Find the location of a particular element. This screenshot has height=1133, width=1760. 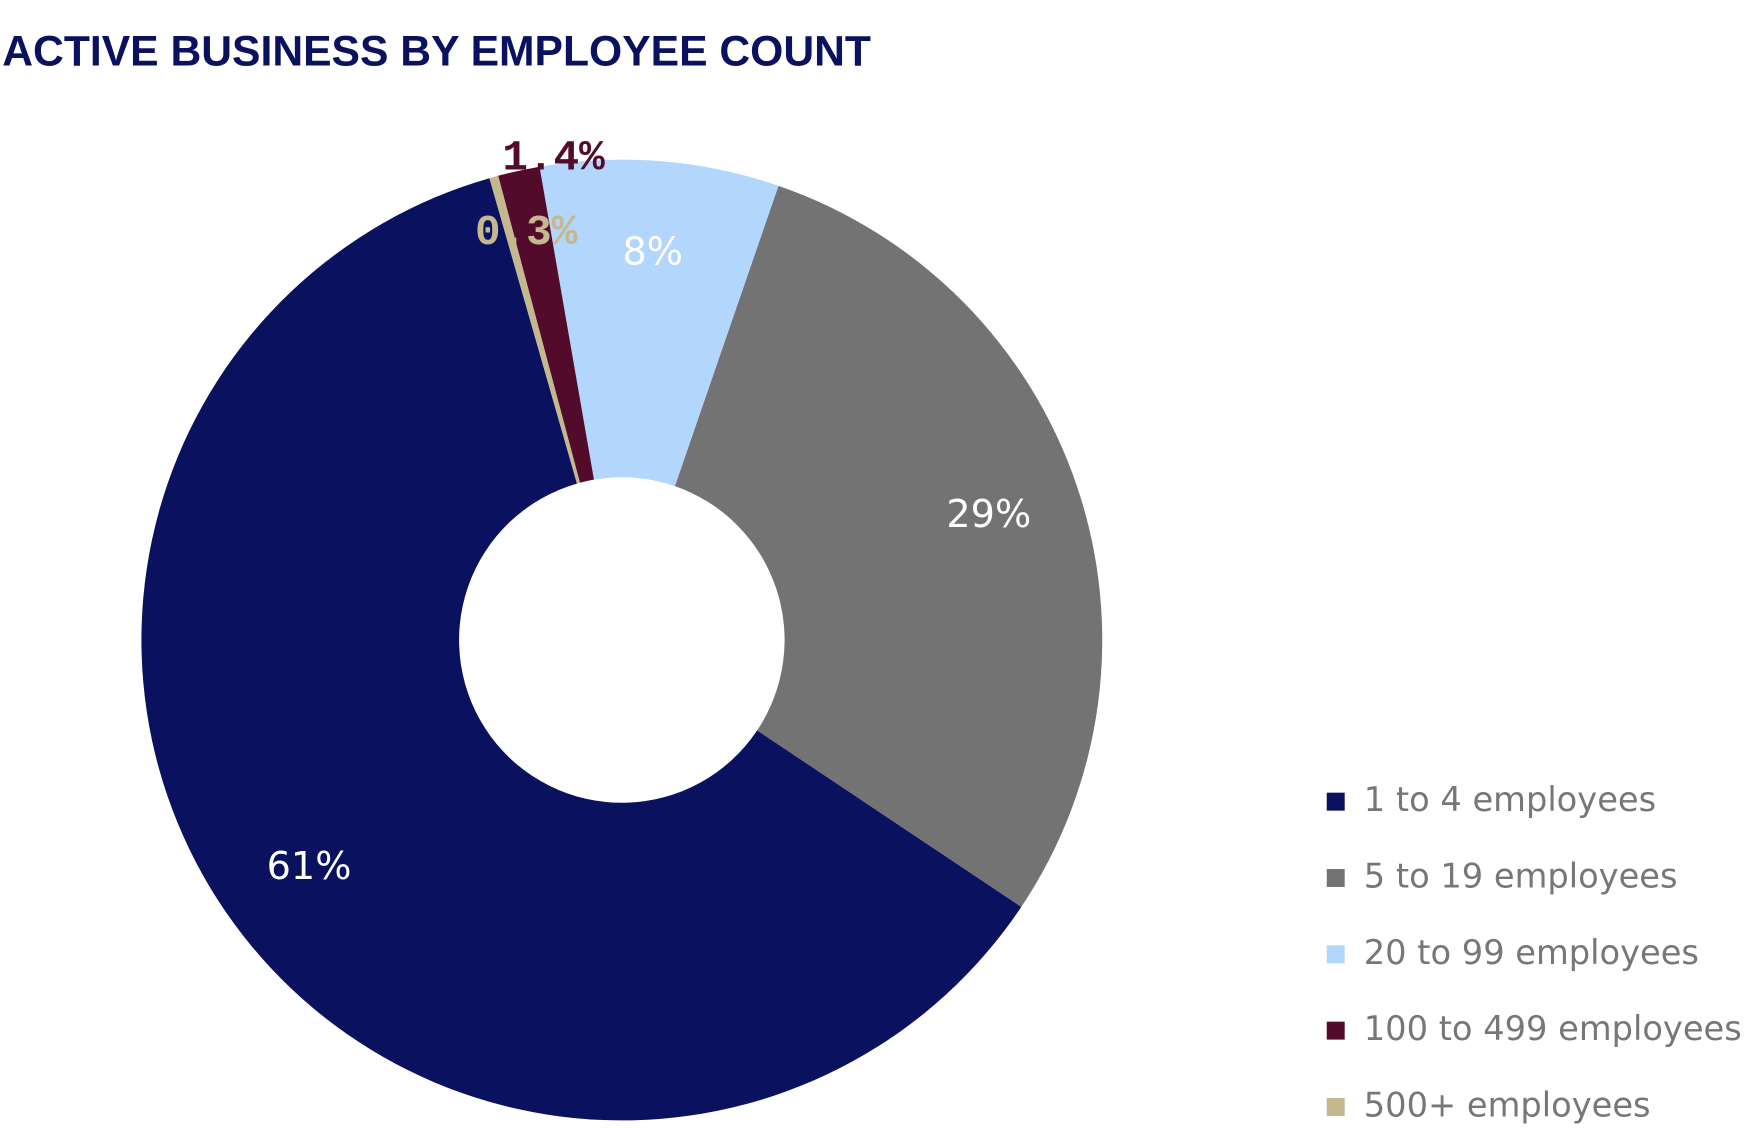

data-label: 61% is located at coordinates (309, 866).